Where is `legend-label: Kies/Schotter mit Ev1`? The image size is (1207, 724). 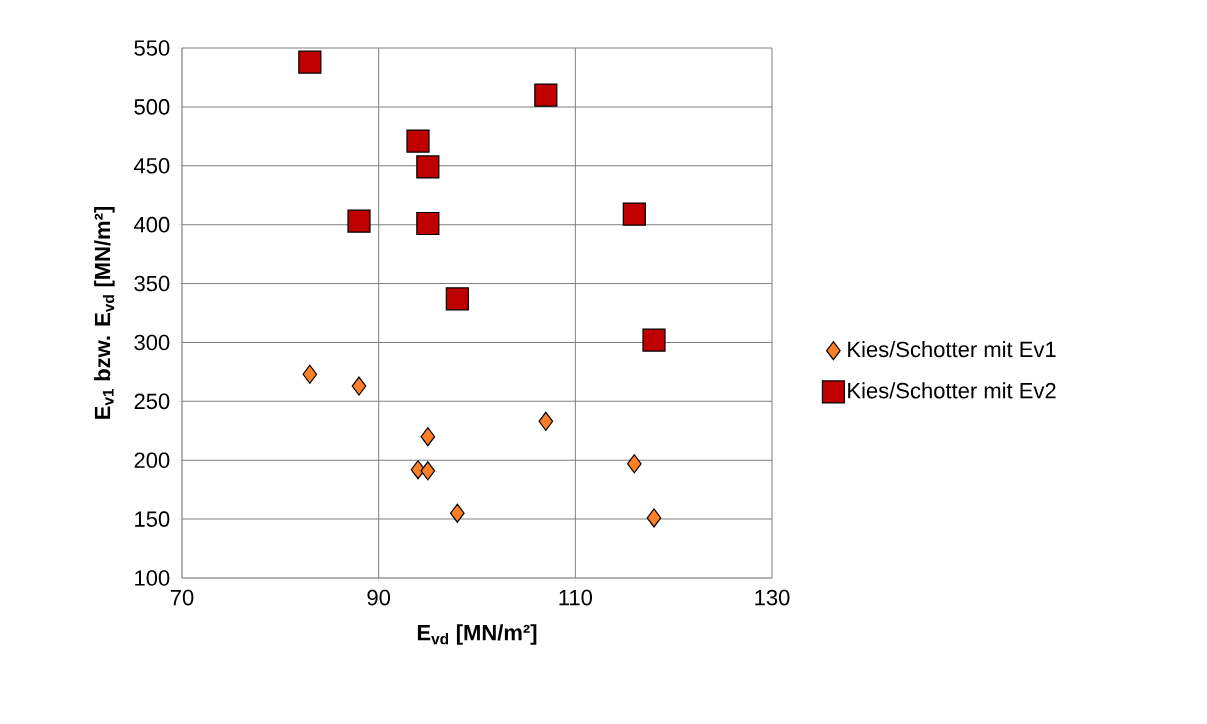
legend-label: Kies/Schotter mit Ev1 is located at coordinates (952, 349).